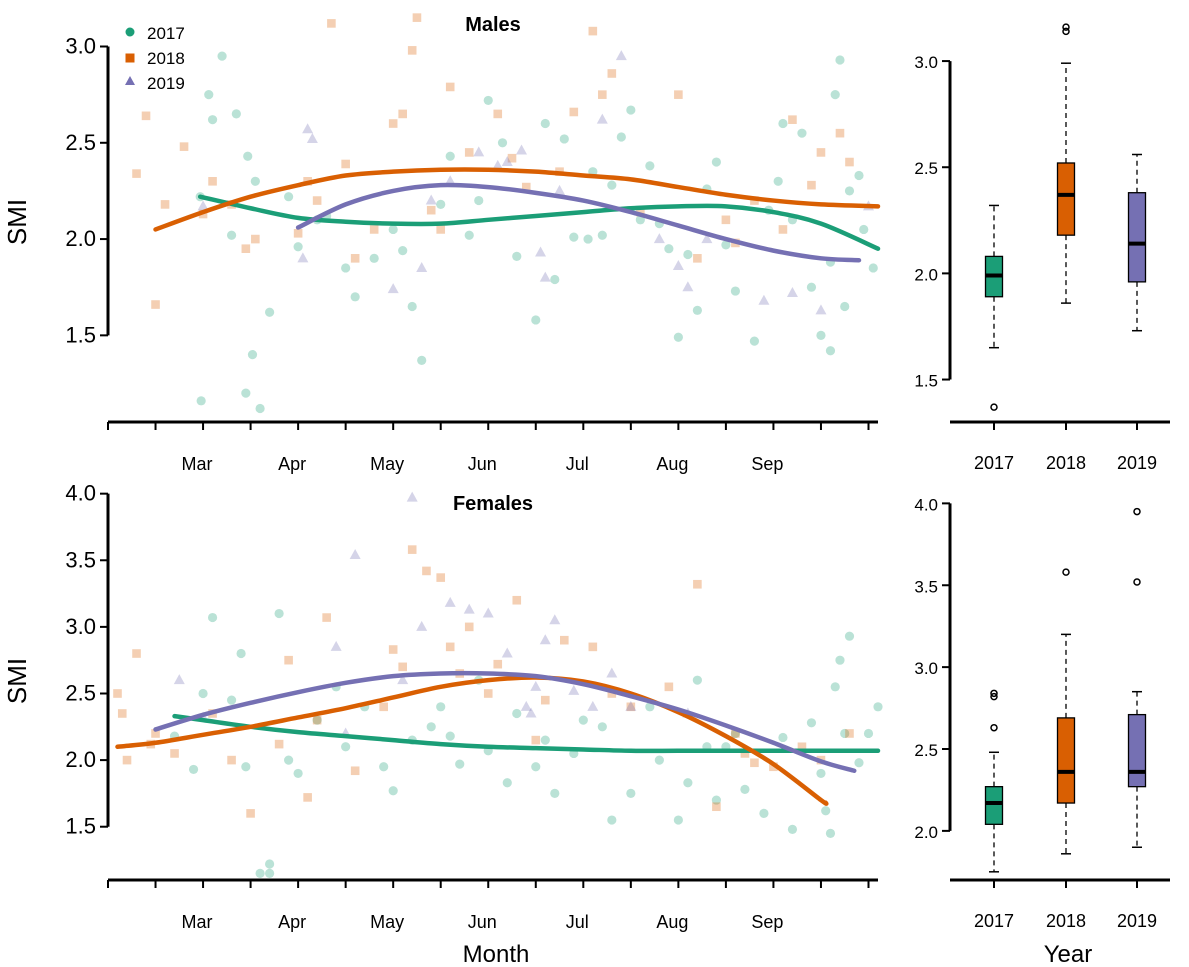 This screenshot has height=967, width=1189. Describe the element at coordinates (482, 922) in the screenshot. I see `x-tick-label: Jun` at that location.